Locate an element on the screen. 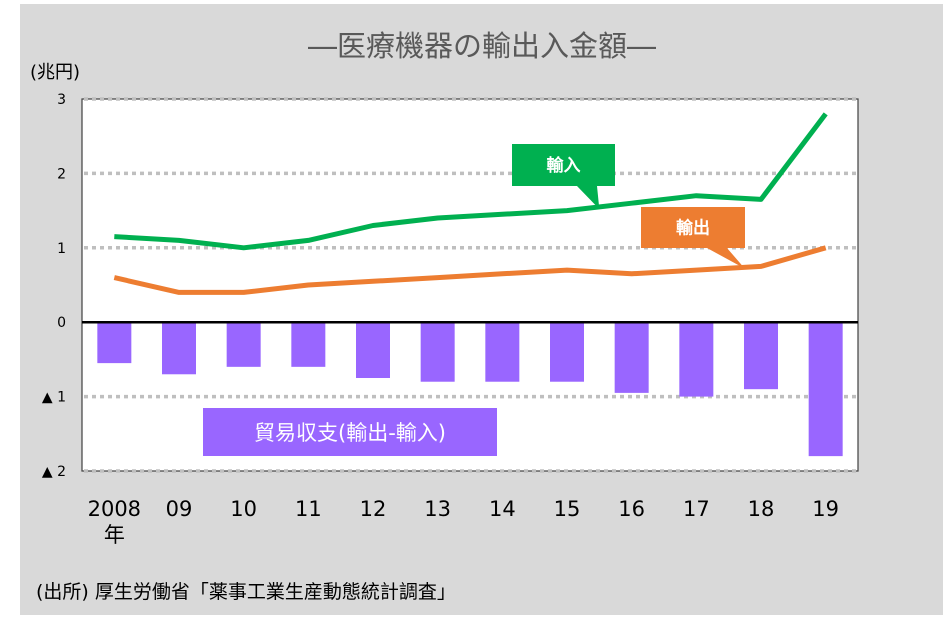 The height and width of the screenshot is (621, 943). import-series-label: 輸入 is located at coordinates (564, 165).